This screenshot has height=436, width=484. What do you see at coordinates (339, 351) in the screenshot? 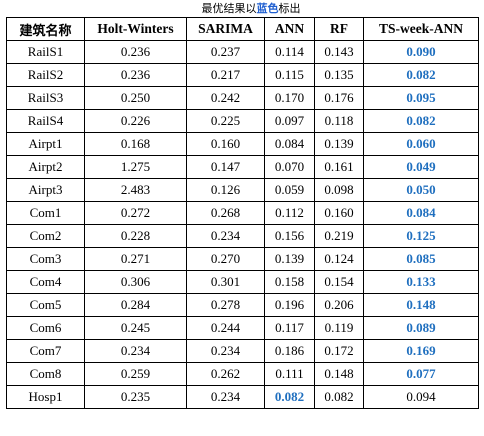
I see `cell-rf: 0.172` at bounding box center [339, 351].